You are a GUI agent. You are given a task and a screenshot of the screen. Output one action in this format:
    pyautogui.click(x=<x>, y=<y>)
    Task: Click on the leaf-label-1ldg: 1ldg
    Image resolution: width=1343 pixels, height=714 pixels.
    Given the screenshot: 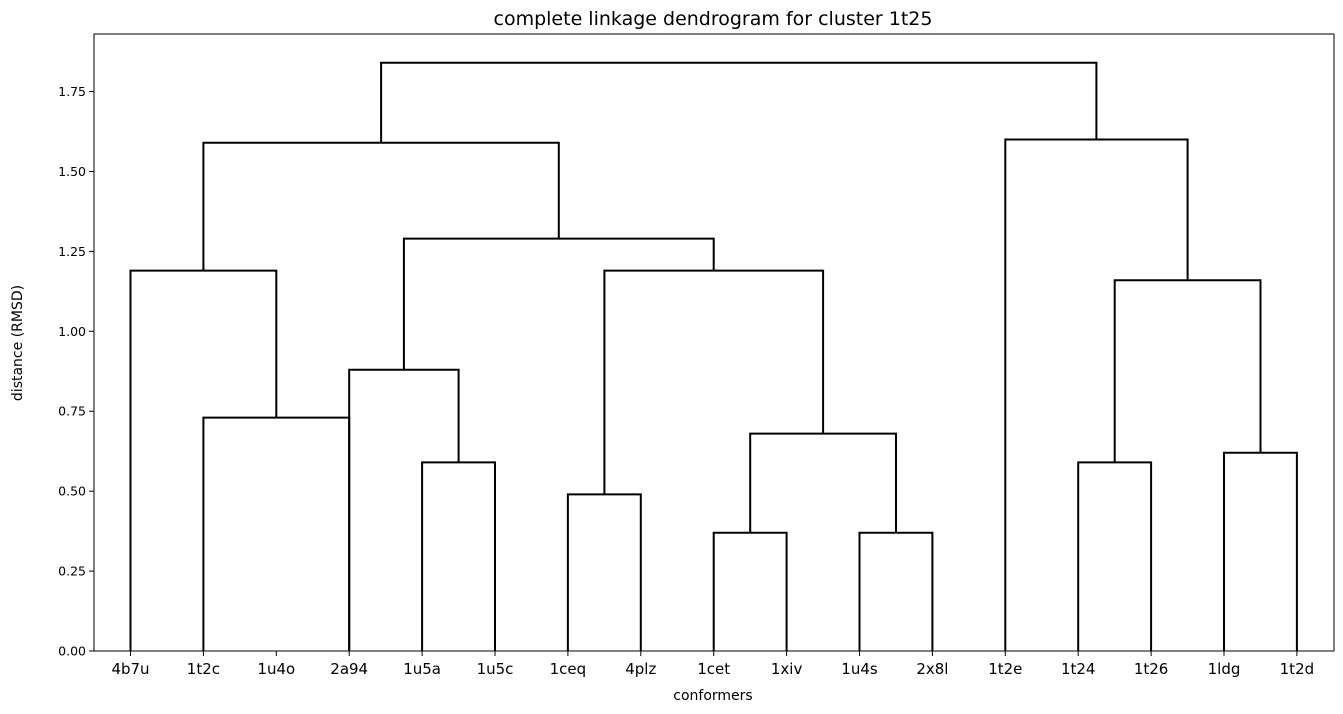 What is the action you would take?
    pyautogui.click(x=1224, y=669)
    